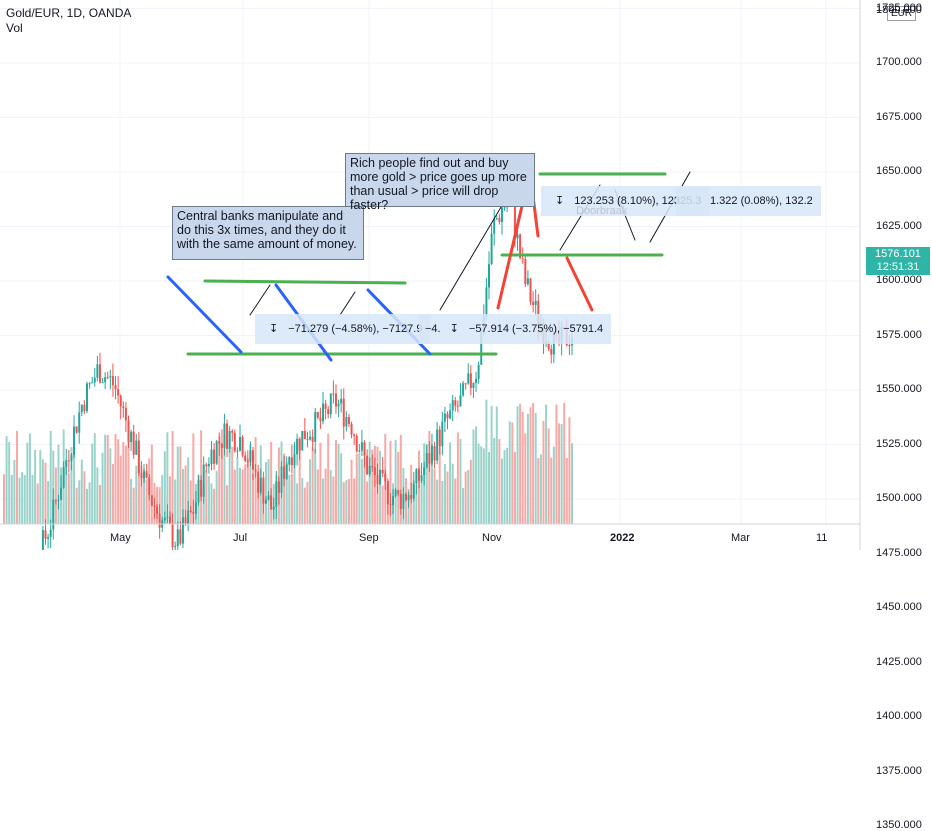 The image size is (932, 831). I want to click on price-tick-label: 1675.000, so click(899, 116).